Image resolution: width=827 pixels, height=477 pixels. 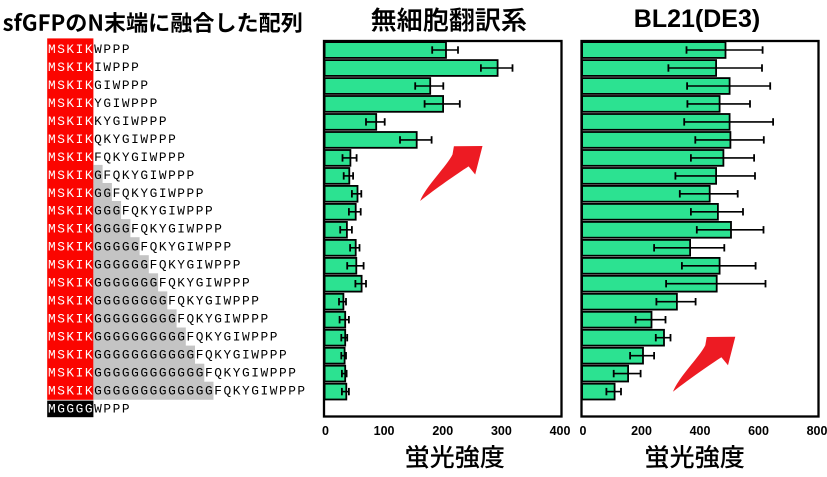 What do you see at coordinates (70, 408) in the screenshot?
I see `svg-text: MGGGG` at bounding box center [70, 408].